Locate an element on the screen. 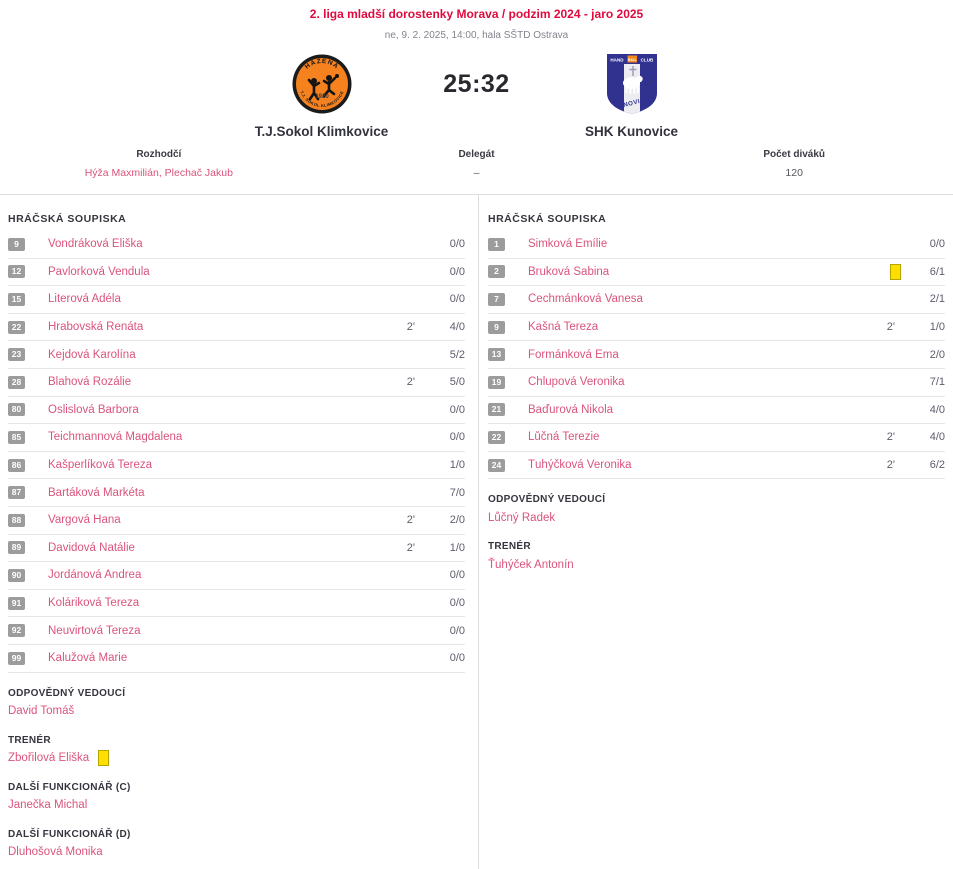 The image size is (953, 869). player-number-badge: 2 is located at coordinates (496, 272).